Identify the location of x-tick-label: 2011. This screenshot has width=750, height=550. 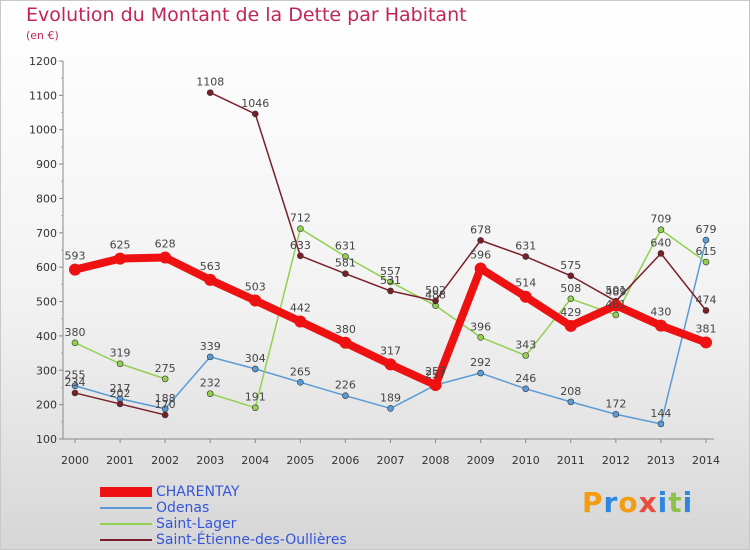
(571, 460).